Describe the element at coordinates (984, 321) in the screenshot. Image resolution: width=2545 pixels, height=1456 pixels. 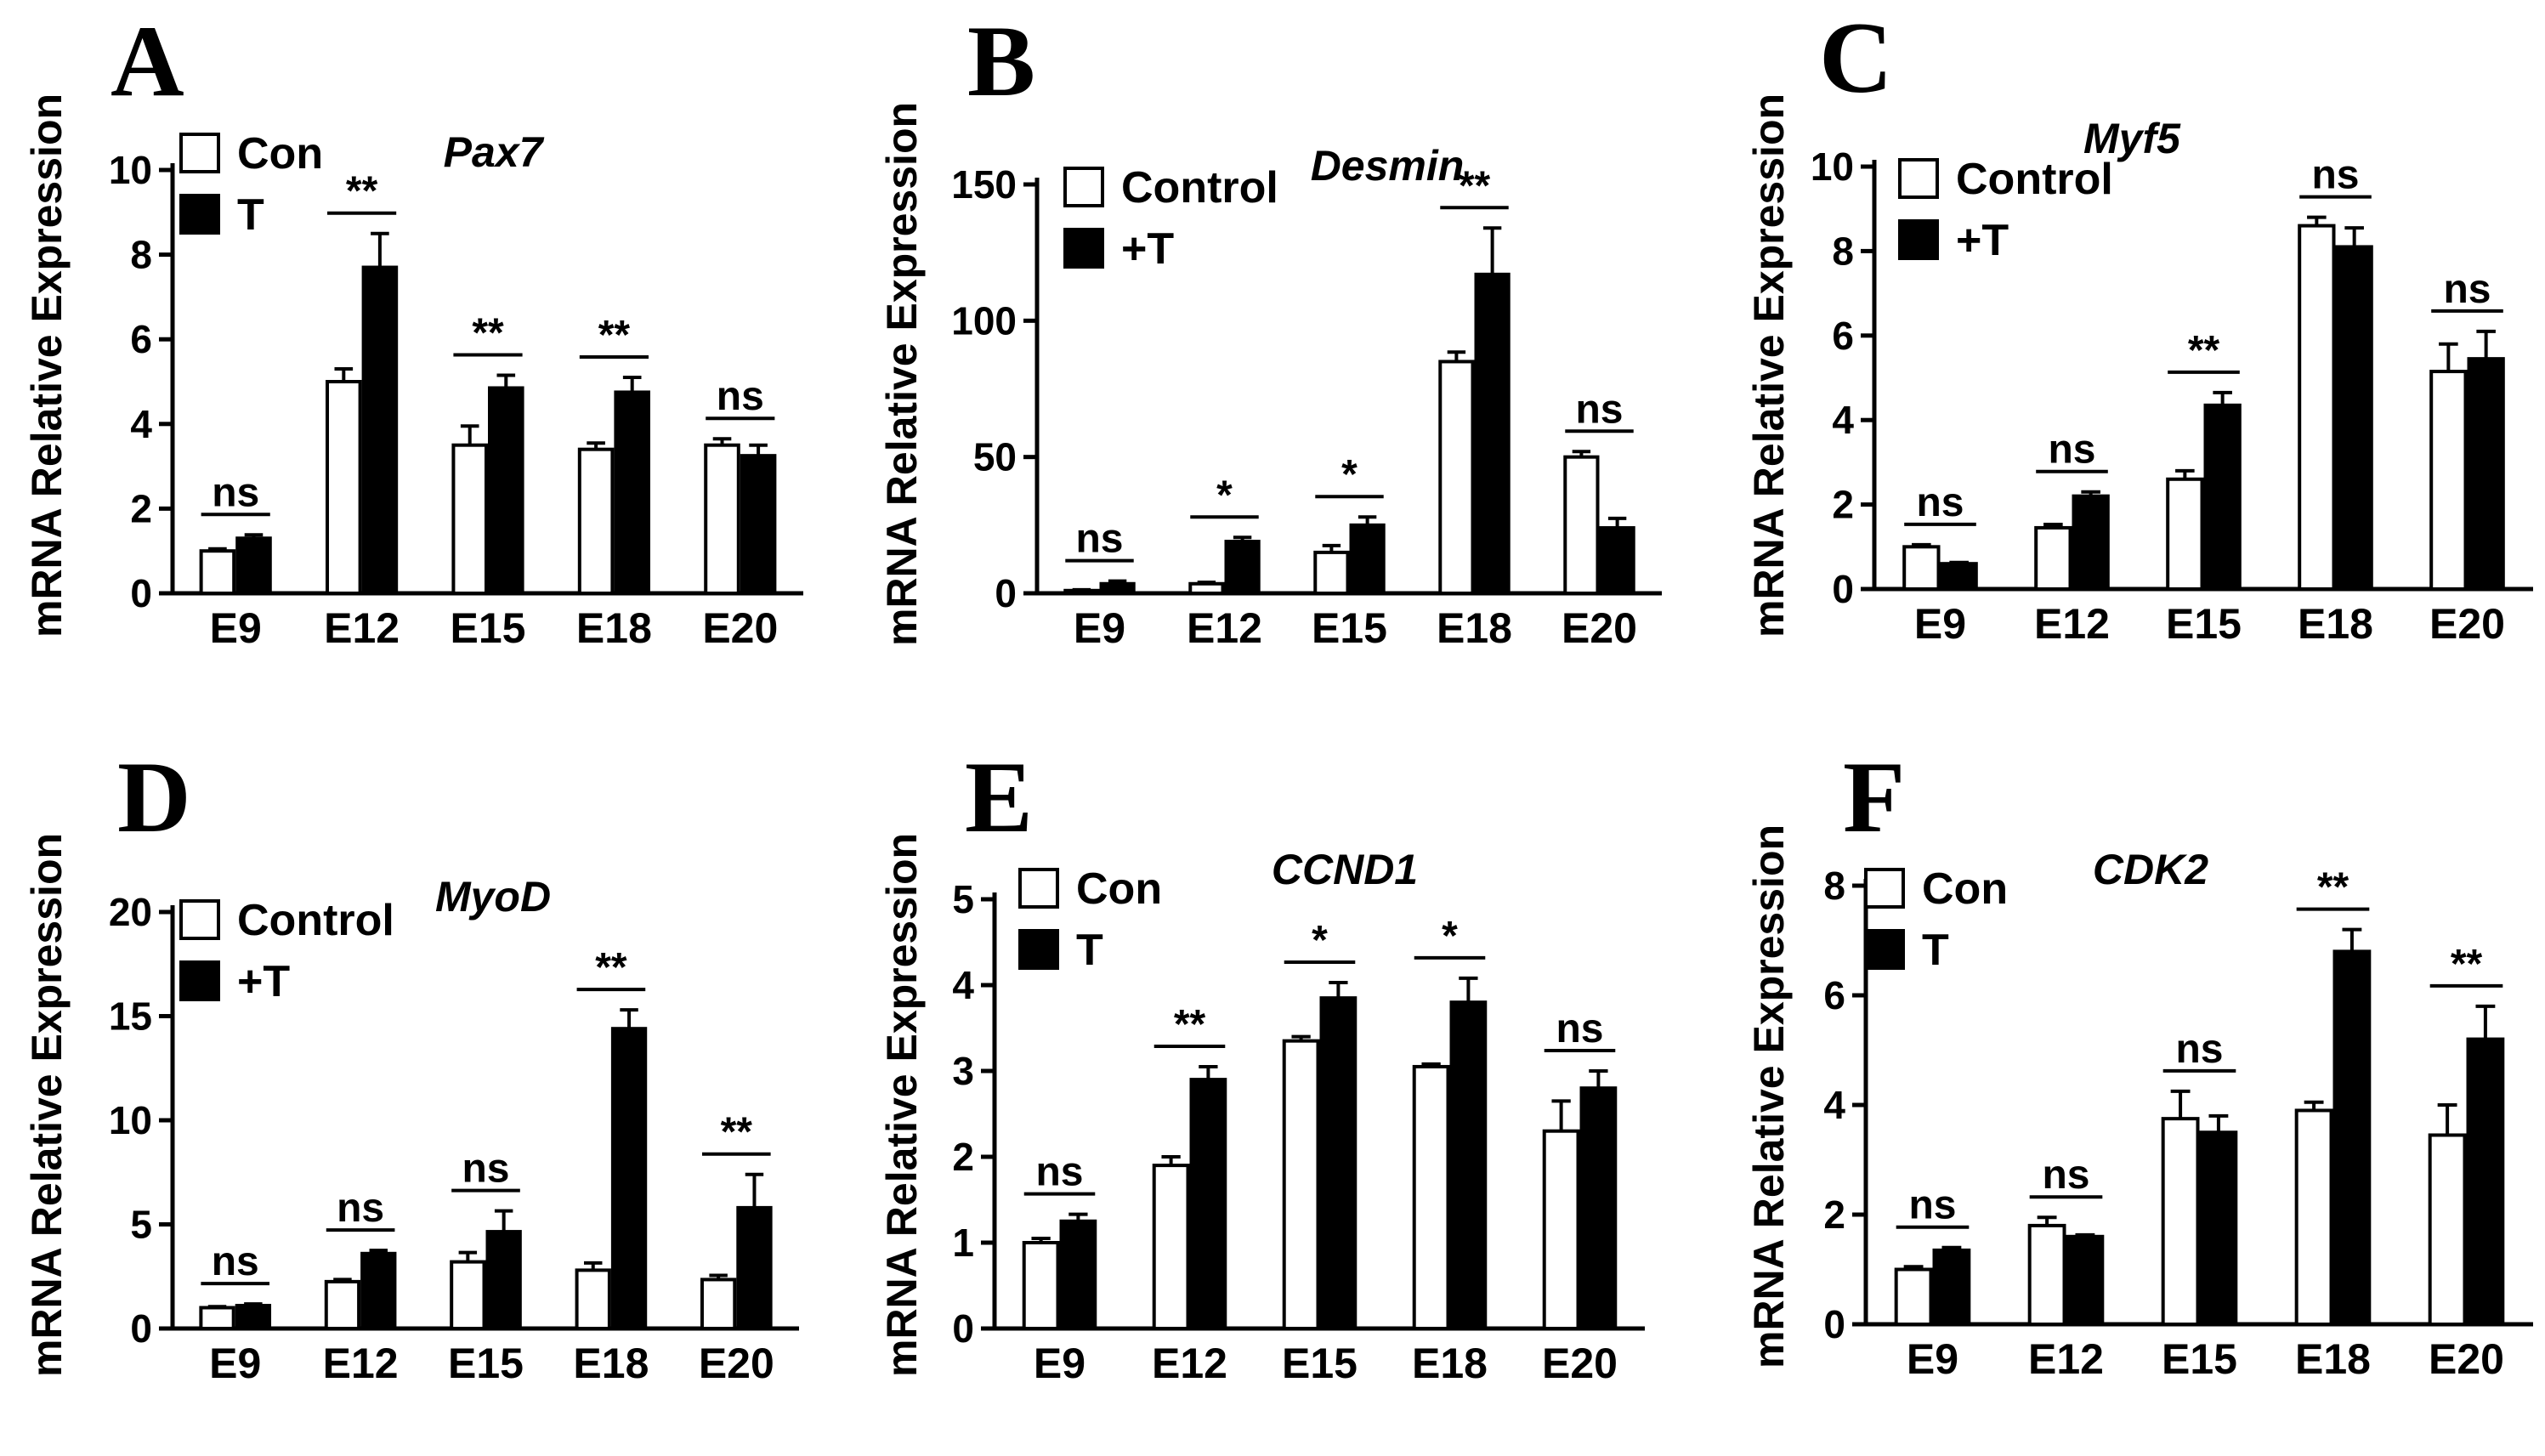
I see `y-tick-label: 100` at that location.